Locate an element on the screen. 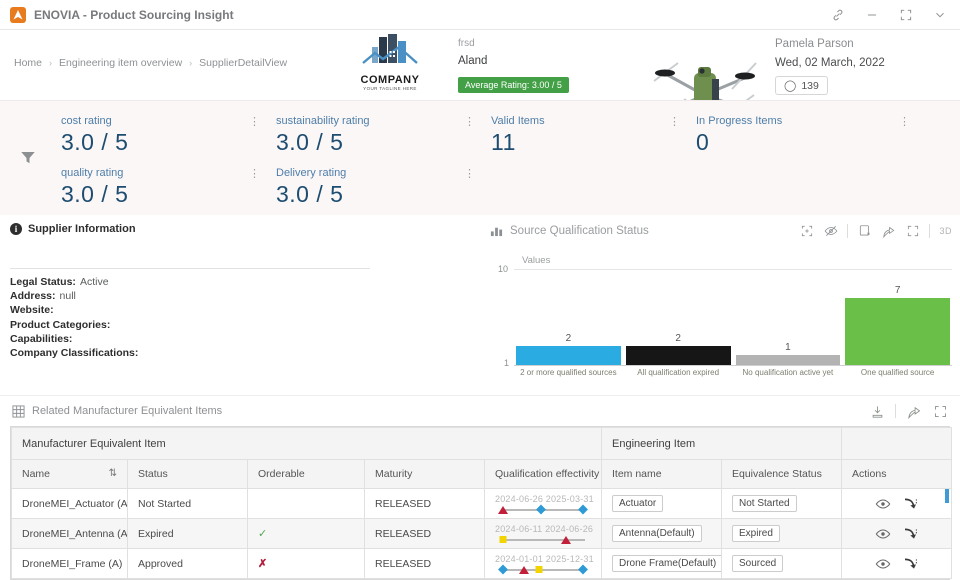  sort-icon: ⇅ is located at coordinates (112, 473).